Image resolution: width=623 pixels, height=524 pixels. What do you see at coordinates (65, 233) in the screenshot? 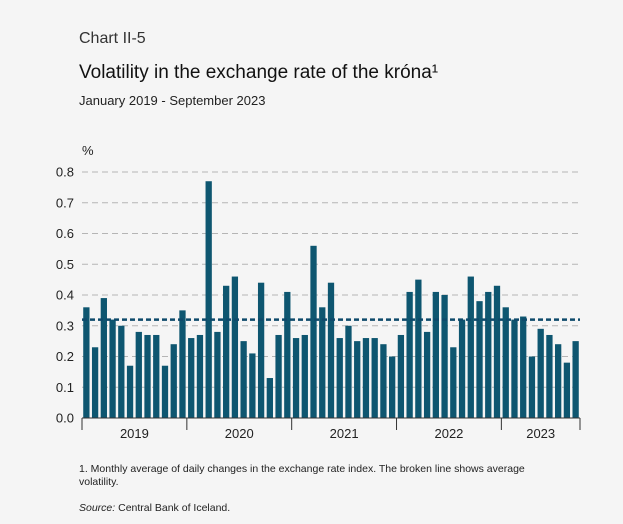
I see `y-tick-label: 0.6` at bounding box center [65, 233].